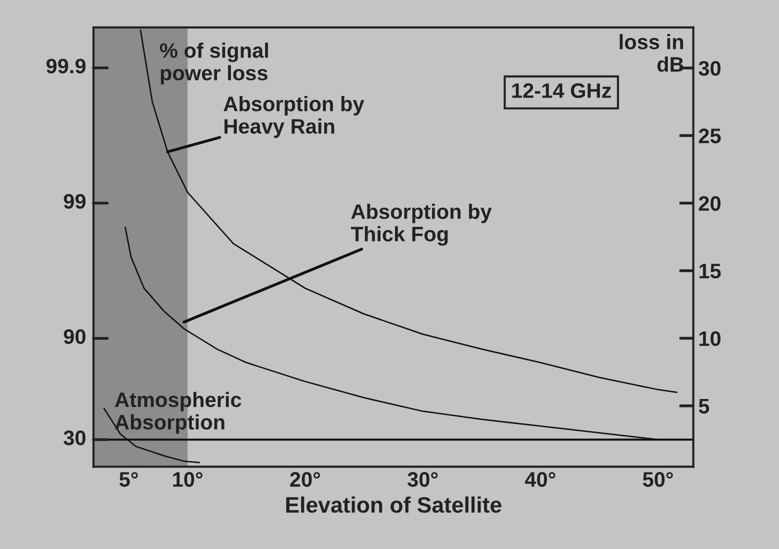 The width and height of the screenshot is (779, 549). I want to click on y-tick-label: 10, so click(709, 338).